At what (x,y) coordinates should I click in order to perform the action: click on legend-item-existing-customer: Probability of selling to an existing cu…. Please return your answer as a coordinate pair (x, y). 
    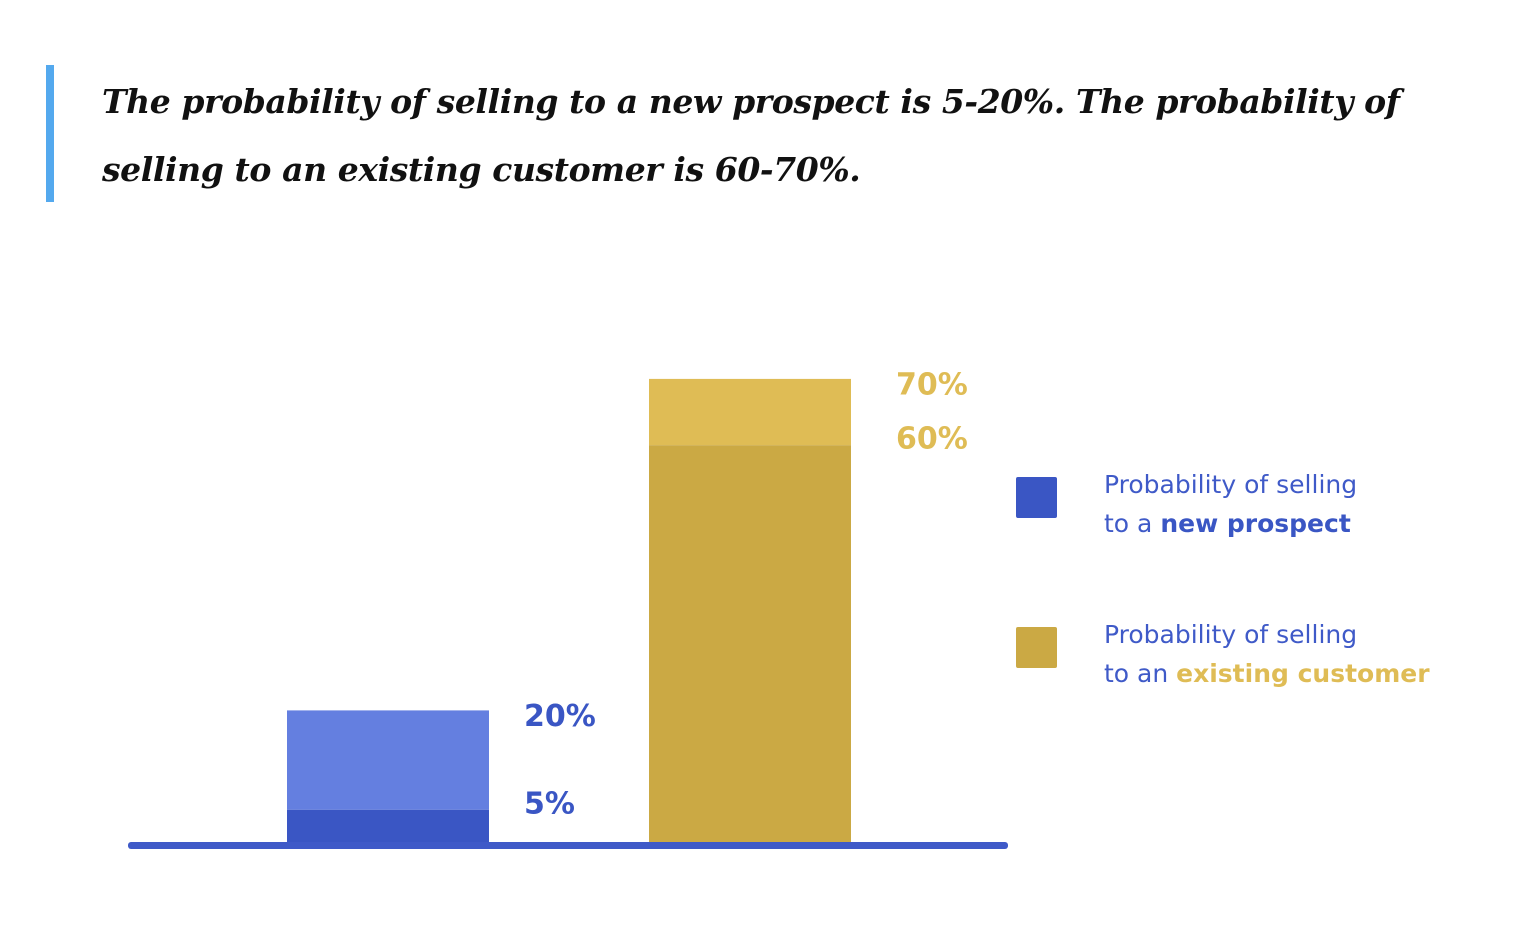
    Looking at the image, I should click on (1223, 656).